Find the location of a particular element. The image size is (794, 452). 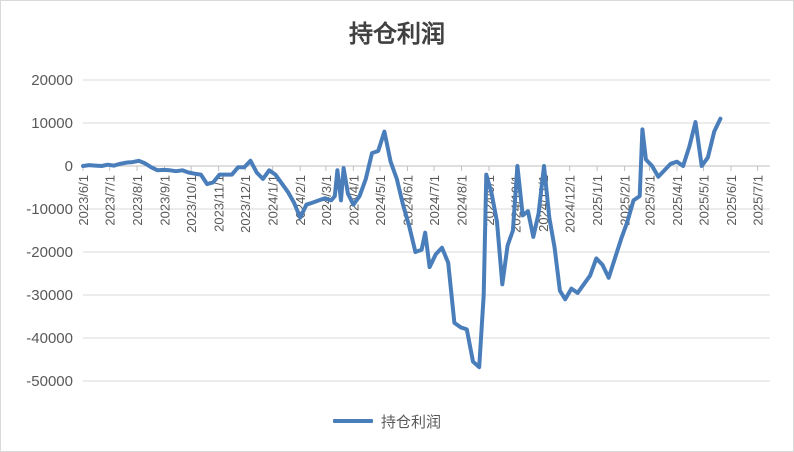

x-tick-label: 2023/7/1 is located at coordinates (110, 200).